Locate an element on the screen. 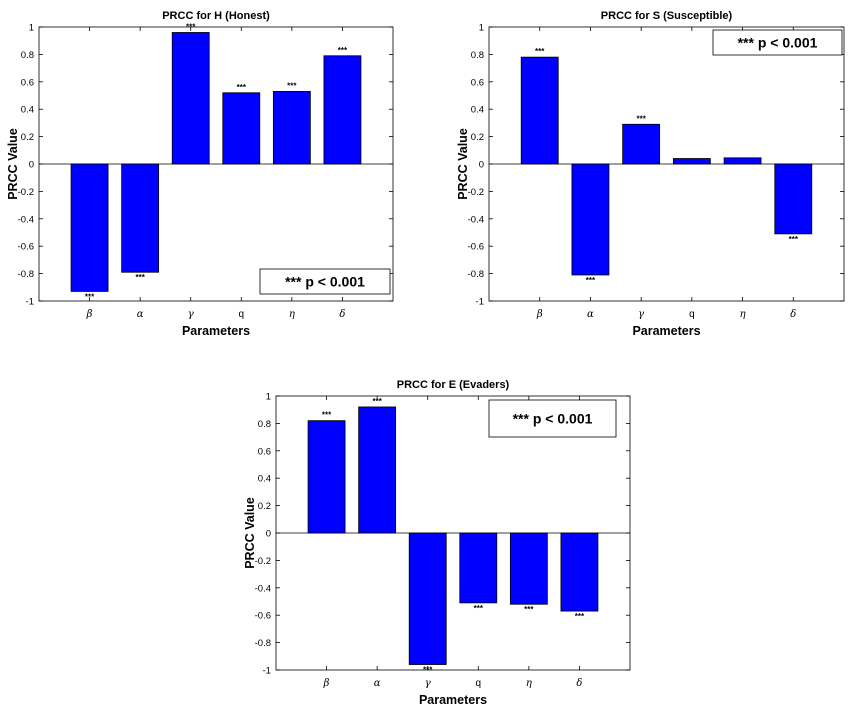  chart-title: PRCC for H (Honest) is located at coordinates (216, 16).